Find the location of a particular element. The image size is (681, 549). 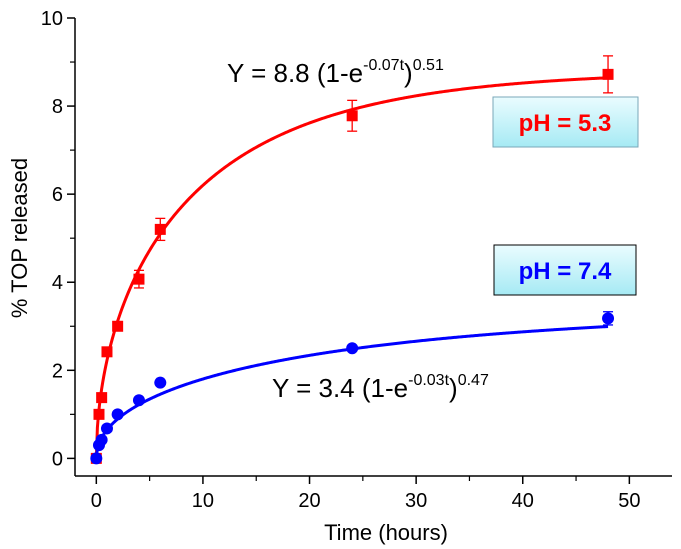

y-tick-label: 10 is located at coordinates (52, 19).